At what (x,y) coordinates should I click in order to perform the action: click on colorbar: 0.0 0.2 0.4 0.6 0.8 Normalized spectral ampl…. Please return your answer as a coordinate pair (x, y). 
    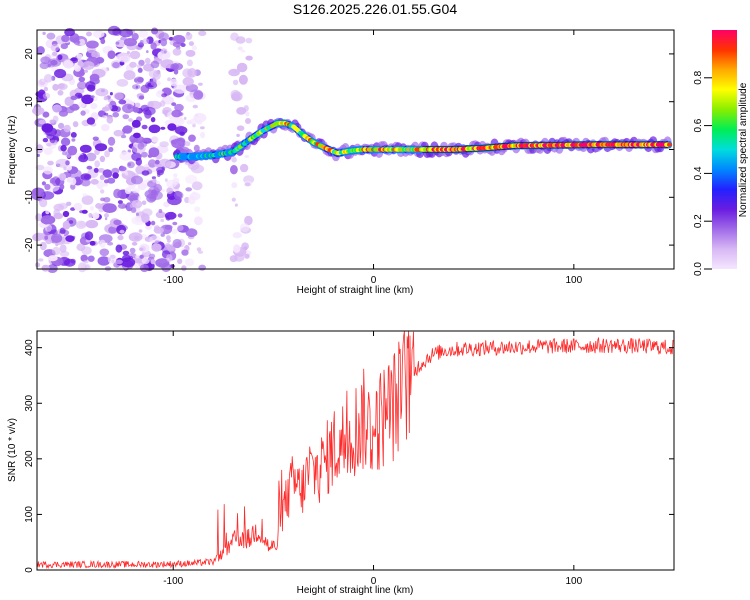
    Looking at the image, I should click on (721, 153).